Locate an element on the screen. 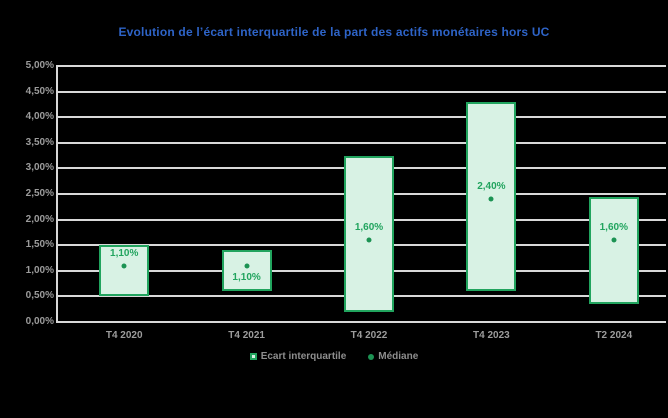 The width and height of the screenshot is (668, 418). x-tick-label: T4 2023 is located at coordinates (491, 335).